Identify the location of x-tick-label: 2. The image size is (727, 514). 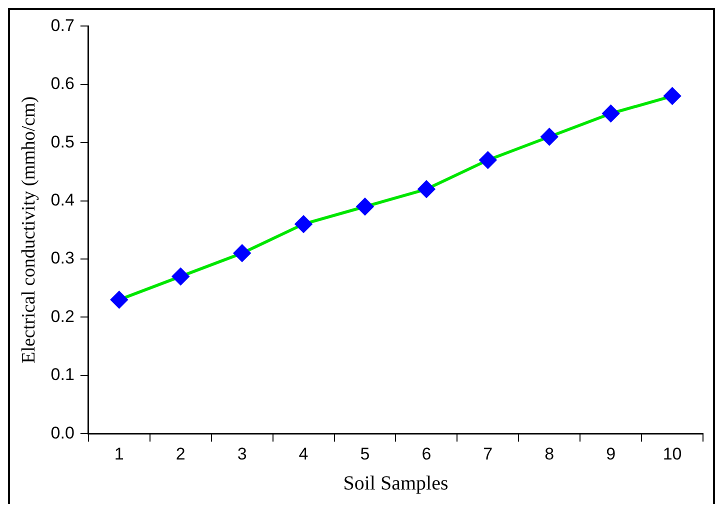
(181, 454).